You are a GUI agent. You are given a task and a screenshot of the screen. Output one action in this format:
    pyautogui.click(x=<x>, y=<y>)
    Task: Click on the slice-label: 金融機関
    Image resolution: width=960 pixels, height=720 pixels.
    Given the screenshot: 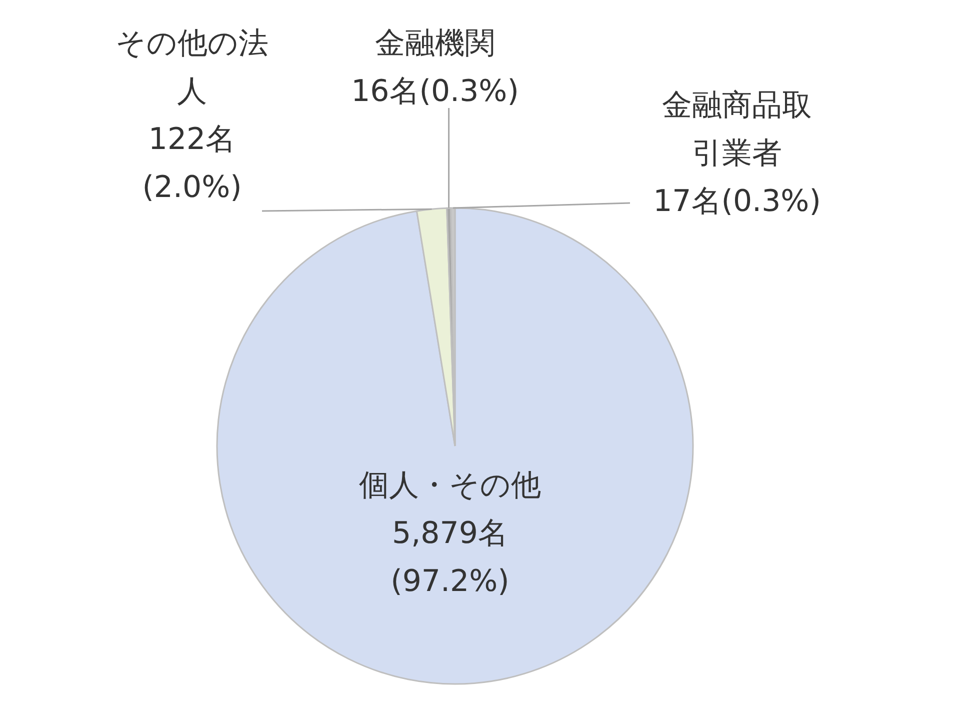 What is the action you would take?
    pyautogui.click(x=435, y=44)
    